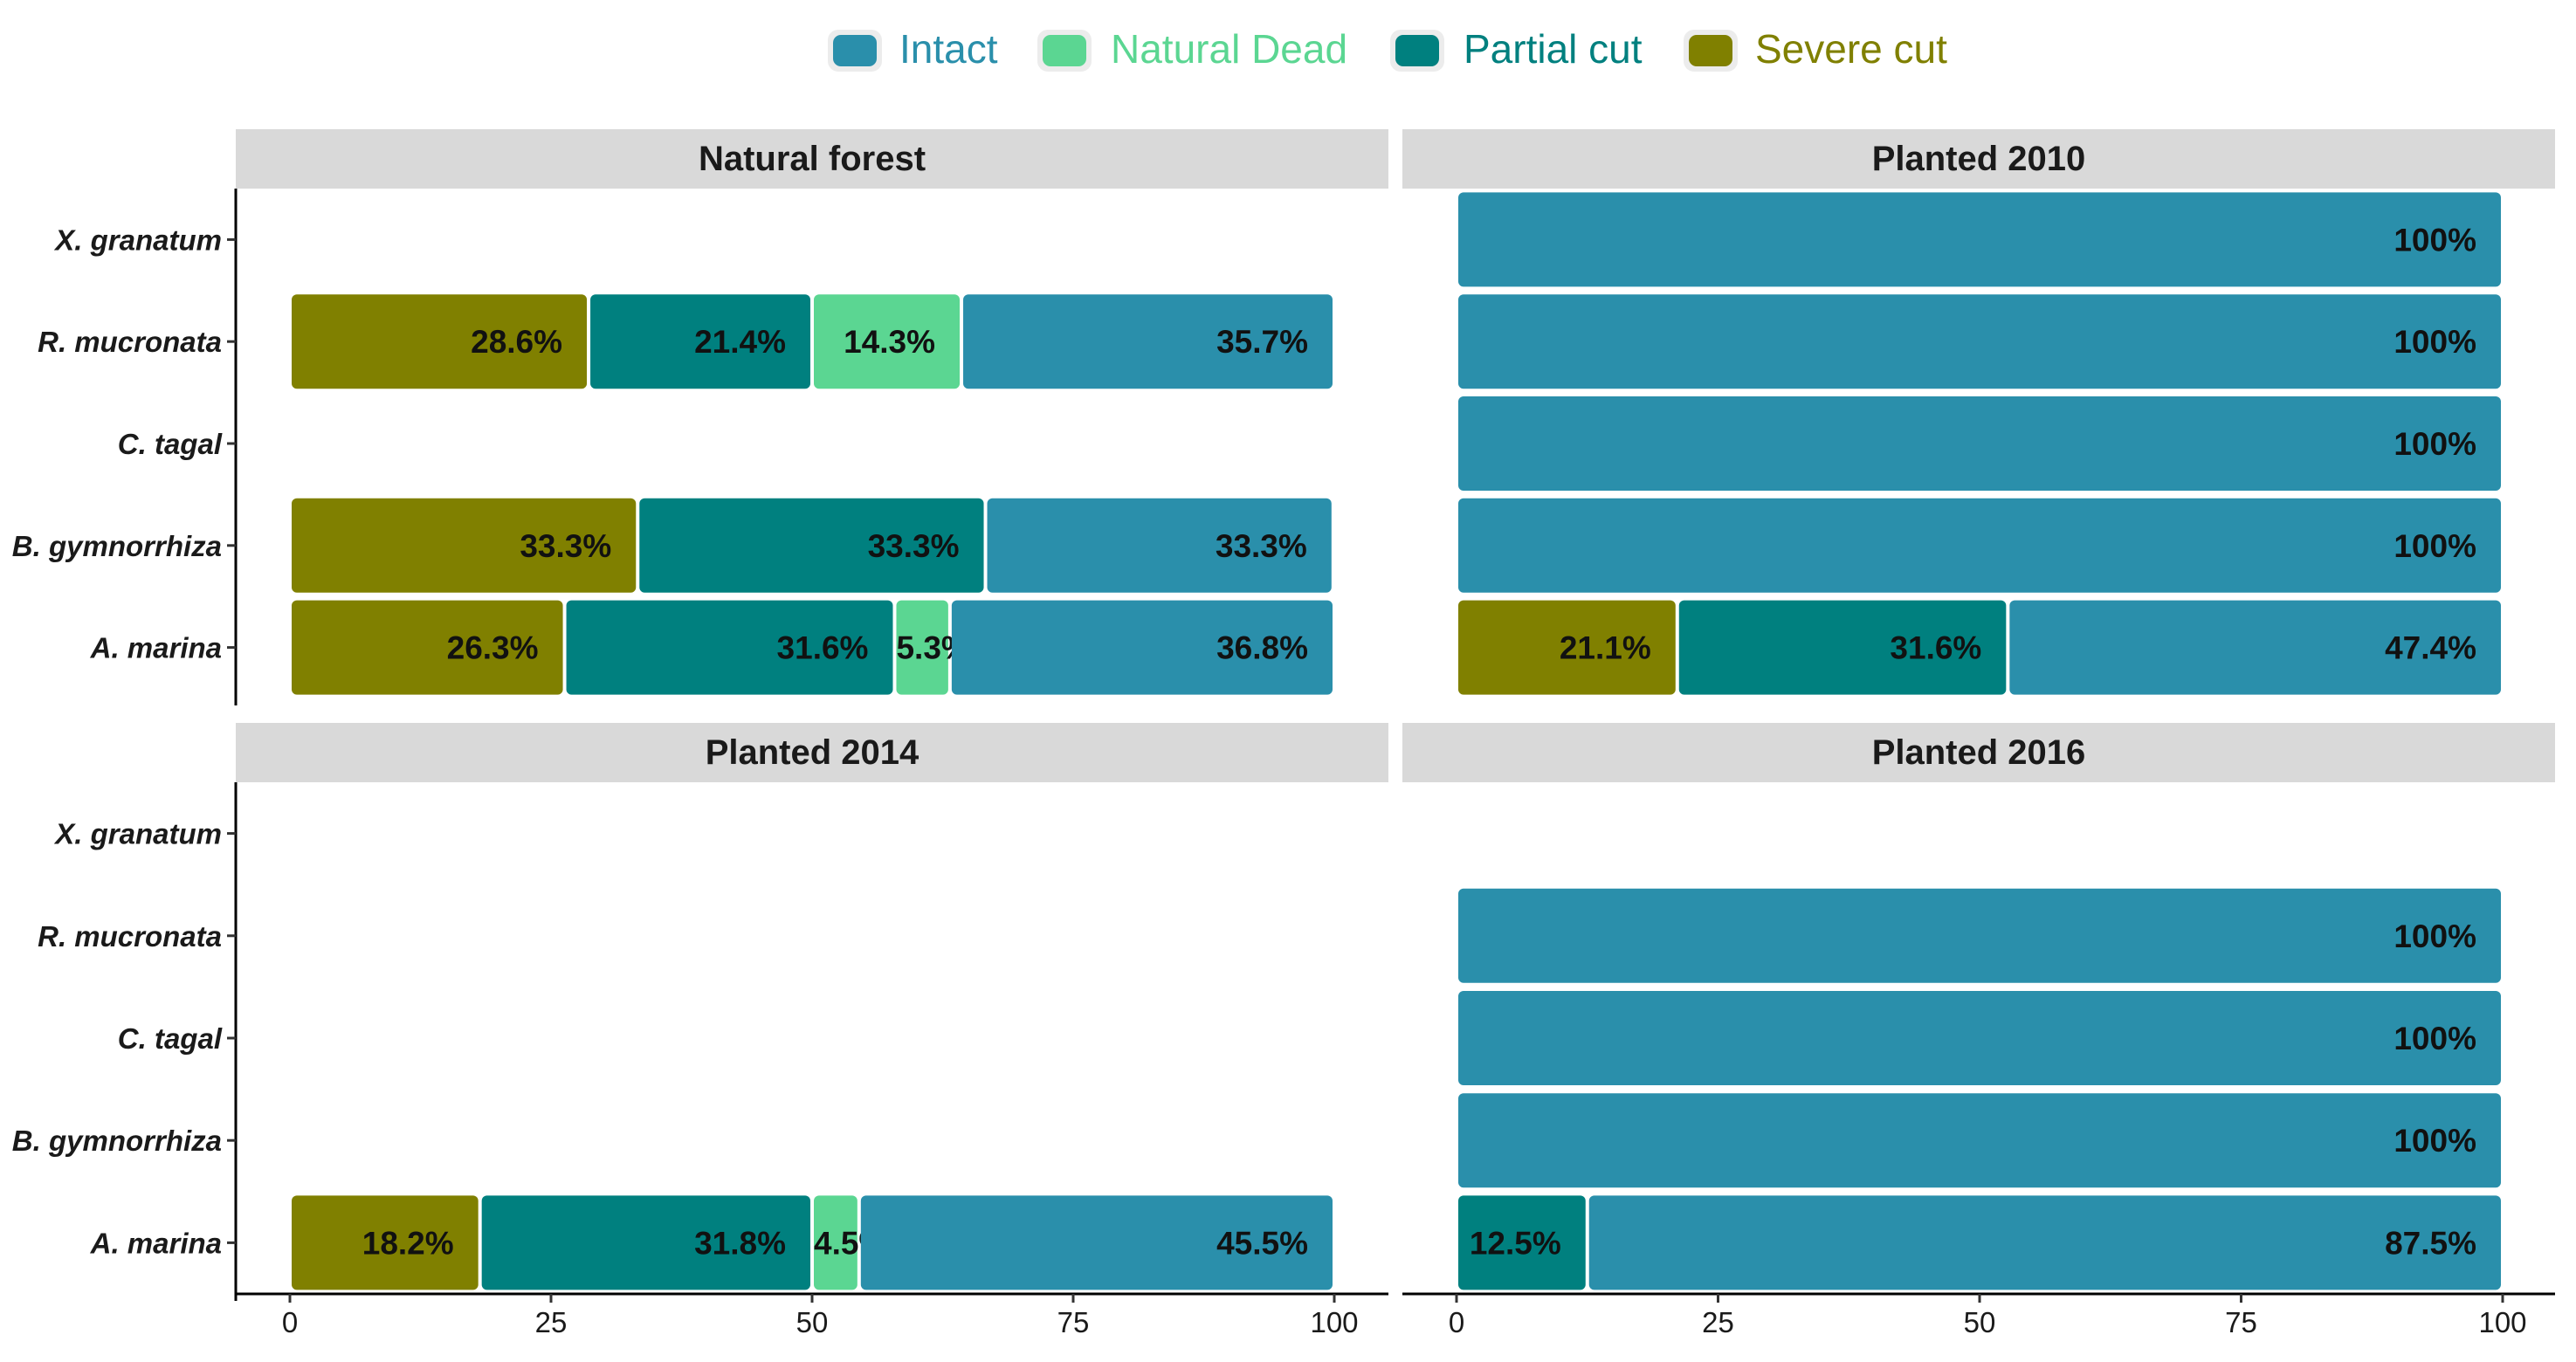  Describe the element at coordinates (1710, 50) in the screenshot. I see `legend-swatch-severe-cut` at that location.